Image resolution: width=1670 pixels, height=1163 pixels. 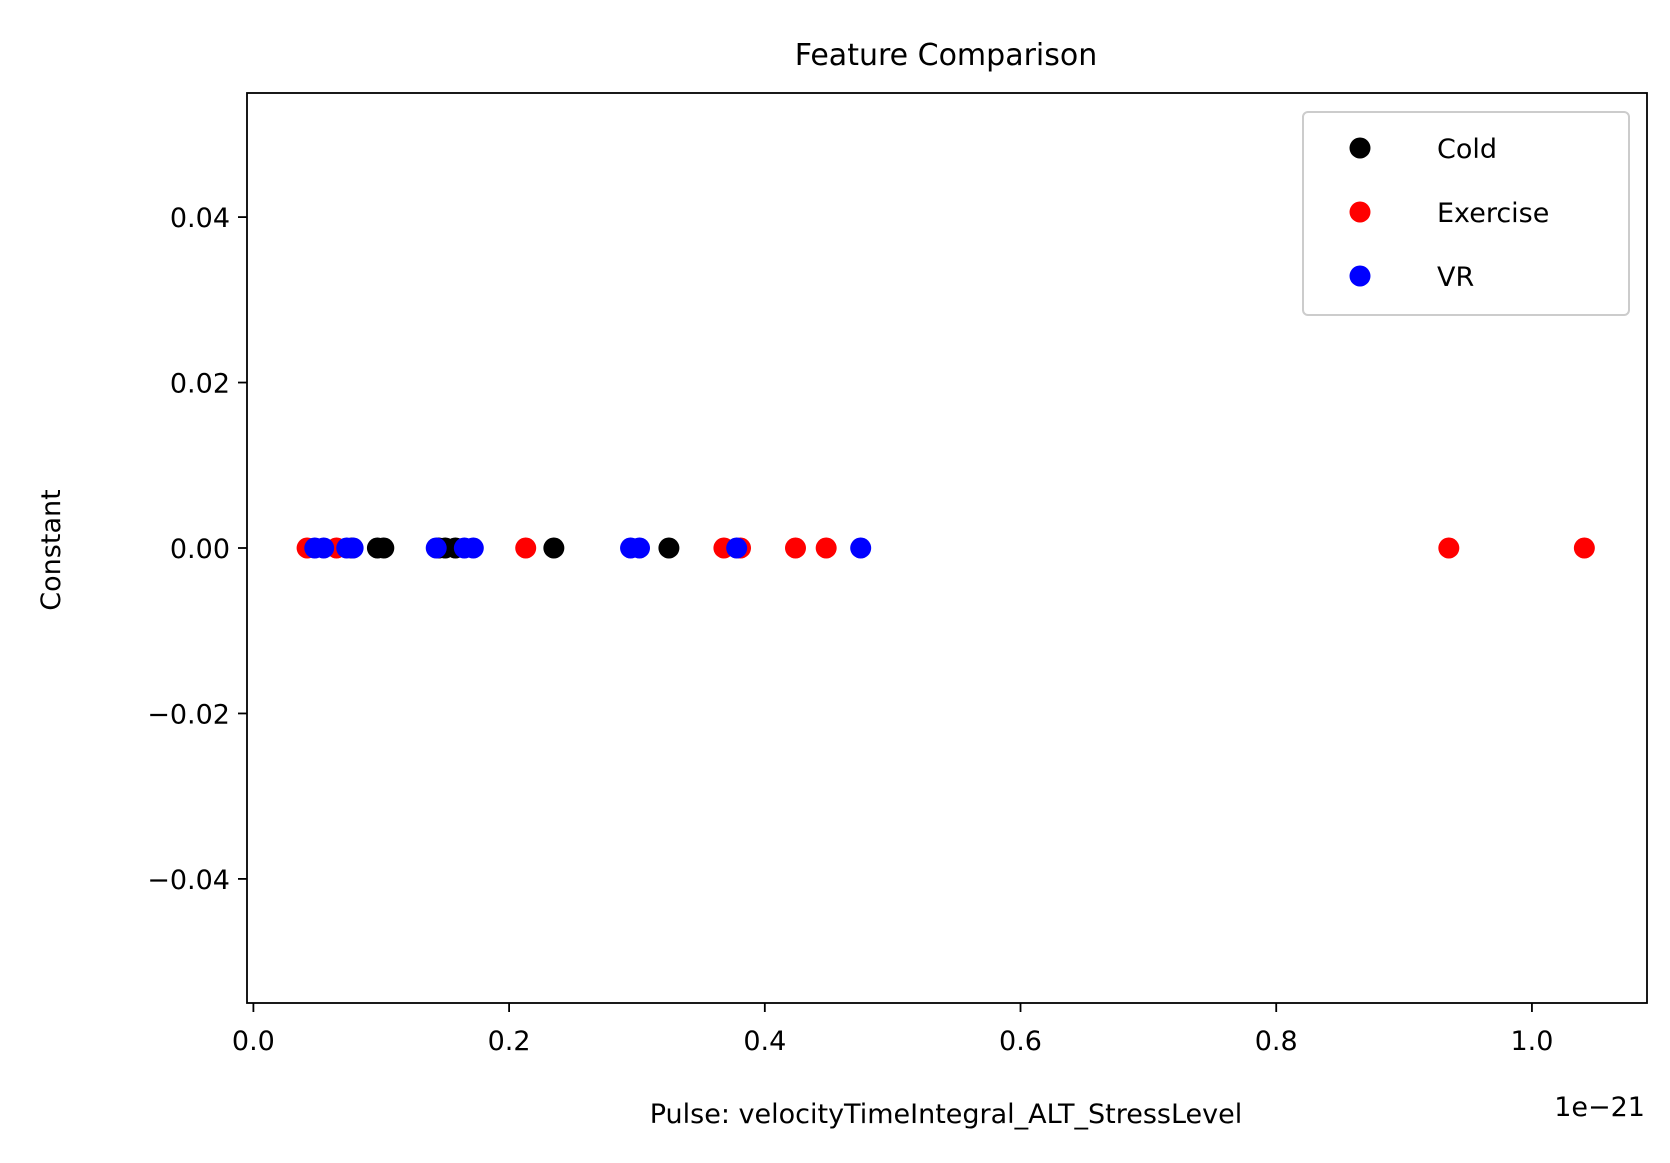 What do you see at coordinates (200, 218) in the screenshot?
I see `y-tick-label: 0.04` at bounding box center [200, 218].